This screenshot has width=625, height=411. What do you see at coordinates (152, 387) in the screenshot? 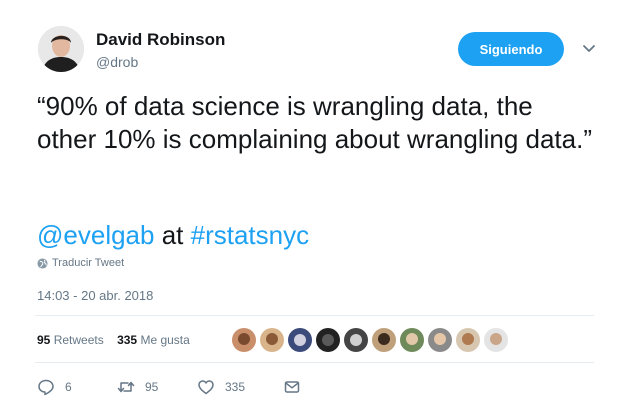
I see `retweet-count: 95` at bounding box center [152, 387].